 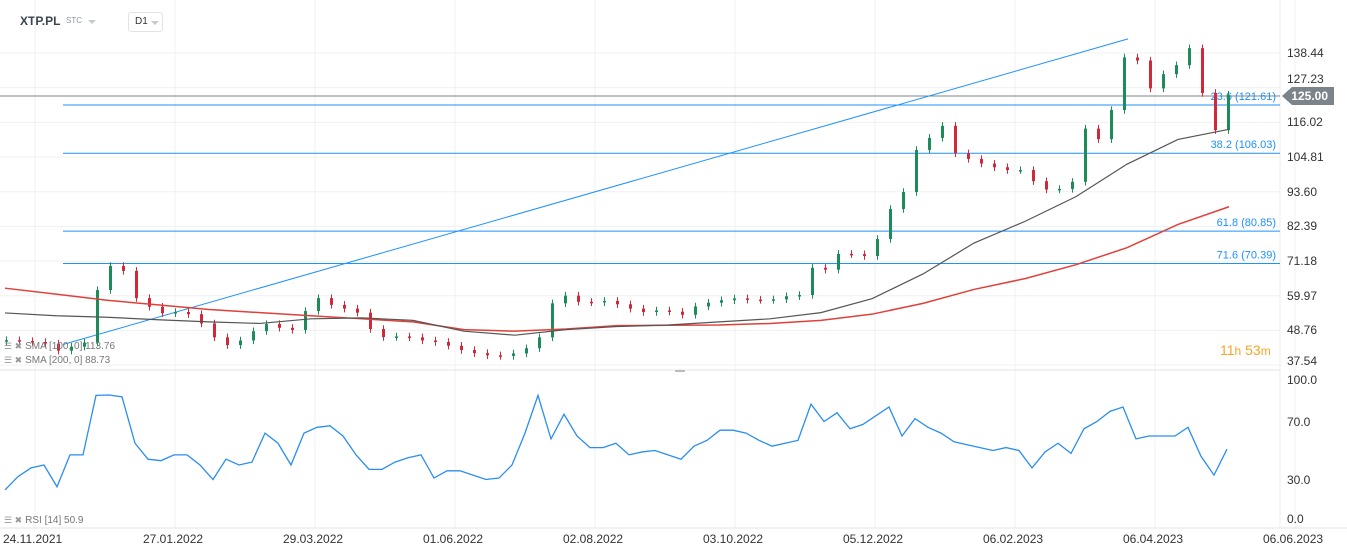 I want to click on price-tick-label: 71.18, so click(x=1302, y=261).